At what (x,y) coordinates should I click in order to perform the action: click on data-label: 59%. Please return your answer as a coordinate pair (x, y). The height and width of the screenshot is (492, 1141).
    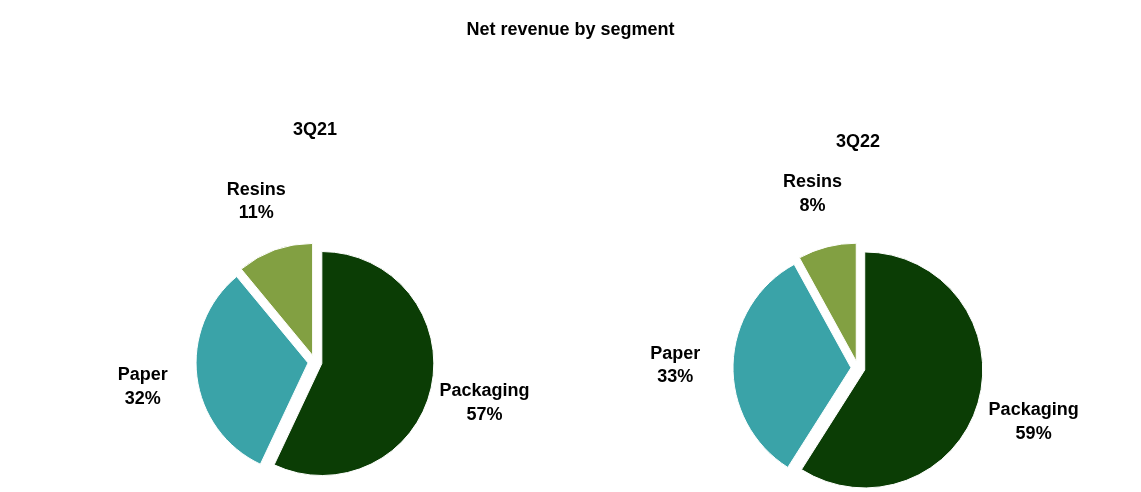
    Looking at the image, I should click on (1033, 432).